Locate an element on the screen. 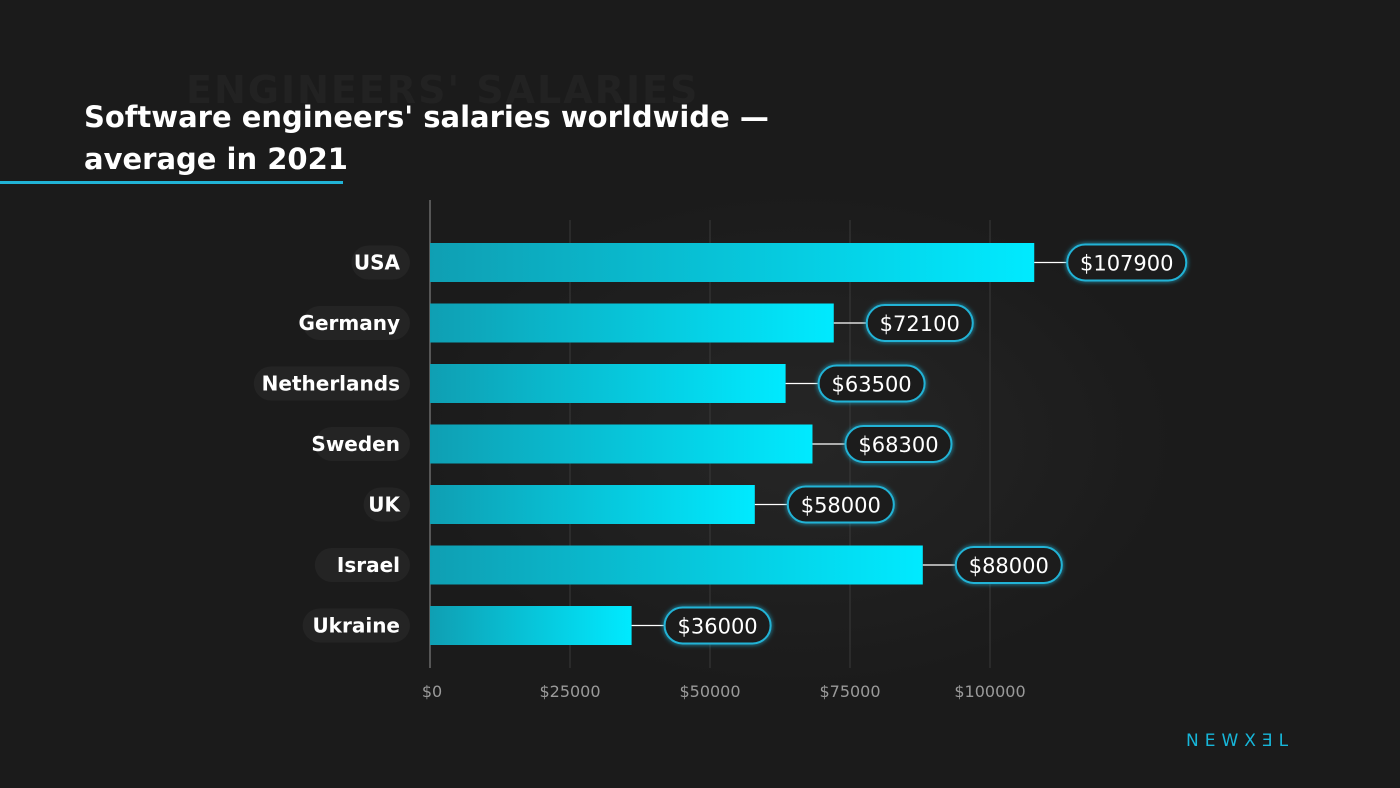 This screenshot has height=788, width=1400. category-label: Ukraine is located at coordinates (356, 626).